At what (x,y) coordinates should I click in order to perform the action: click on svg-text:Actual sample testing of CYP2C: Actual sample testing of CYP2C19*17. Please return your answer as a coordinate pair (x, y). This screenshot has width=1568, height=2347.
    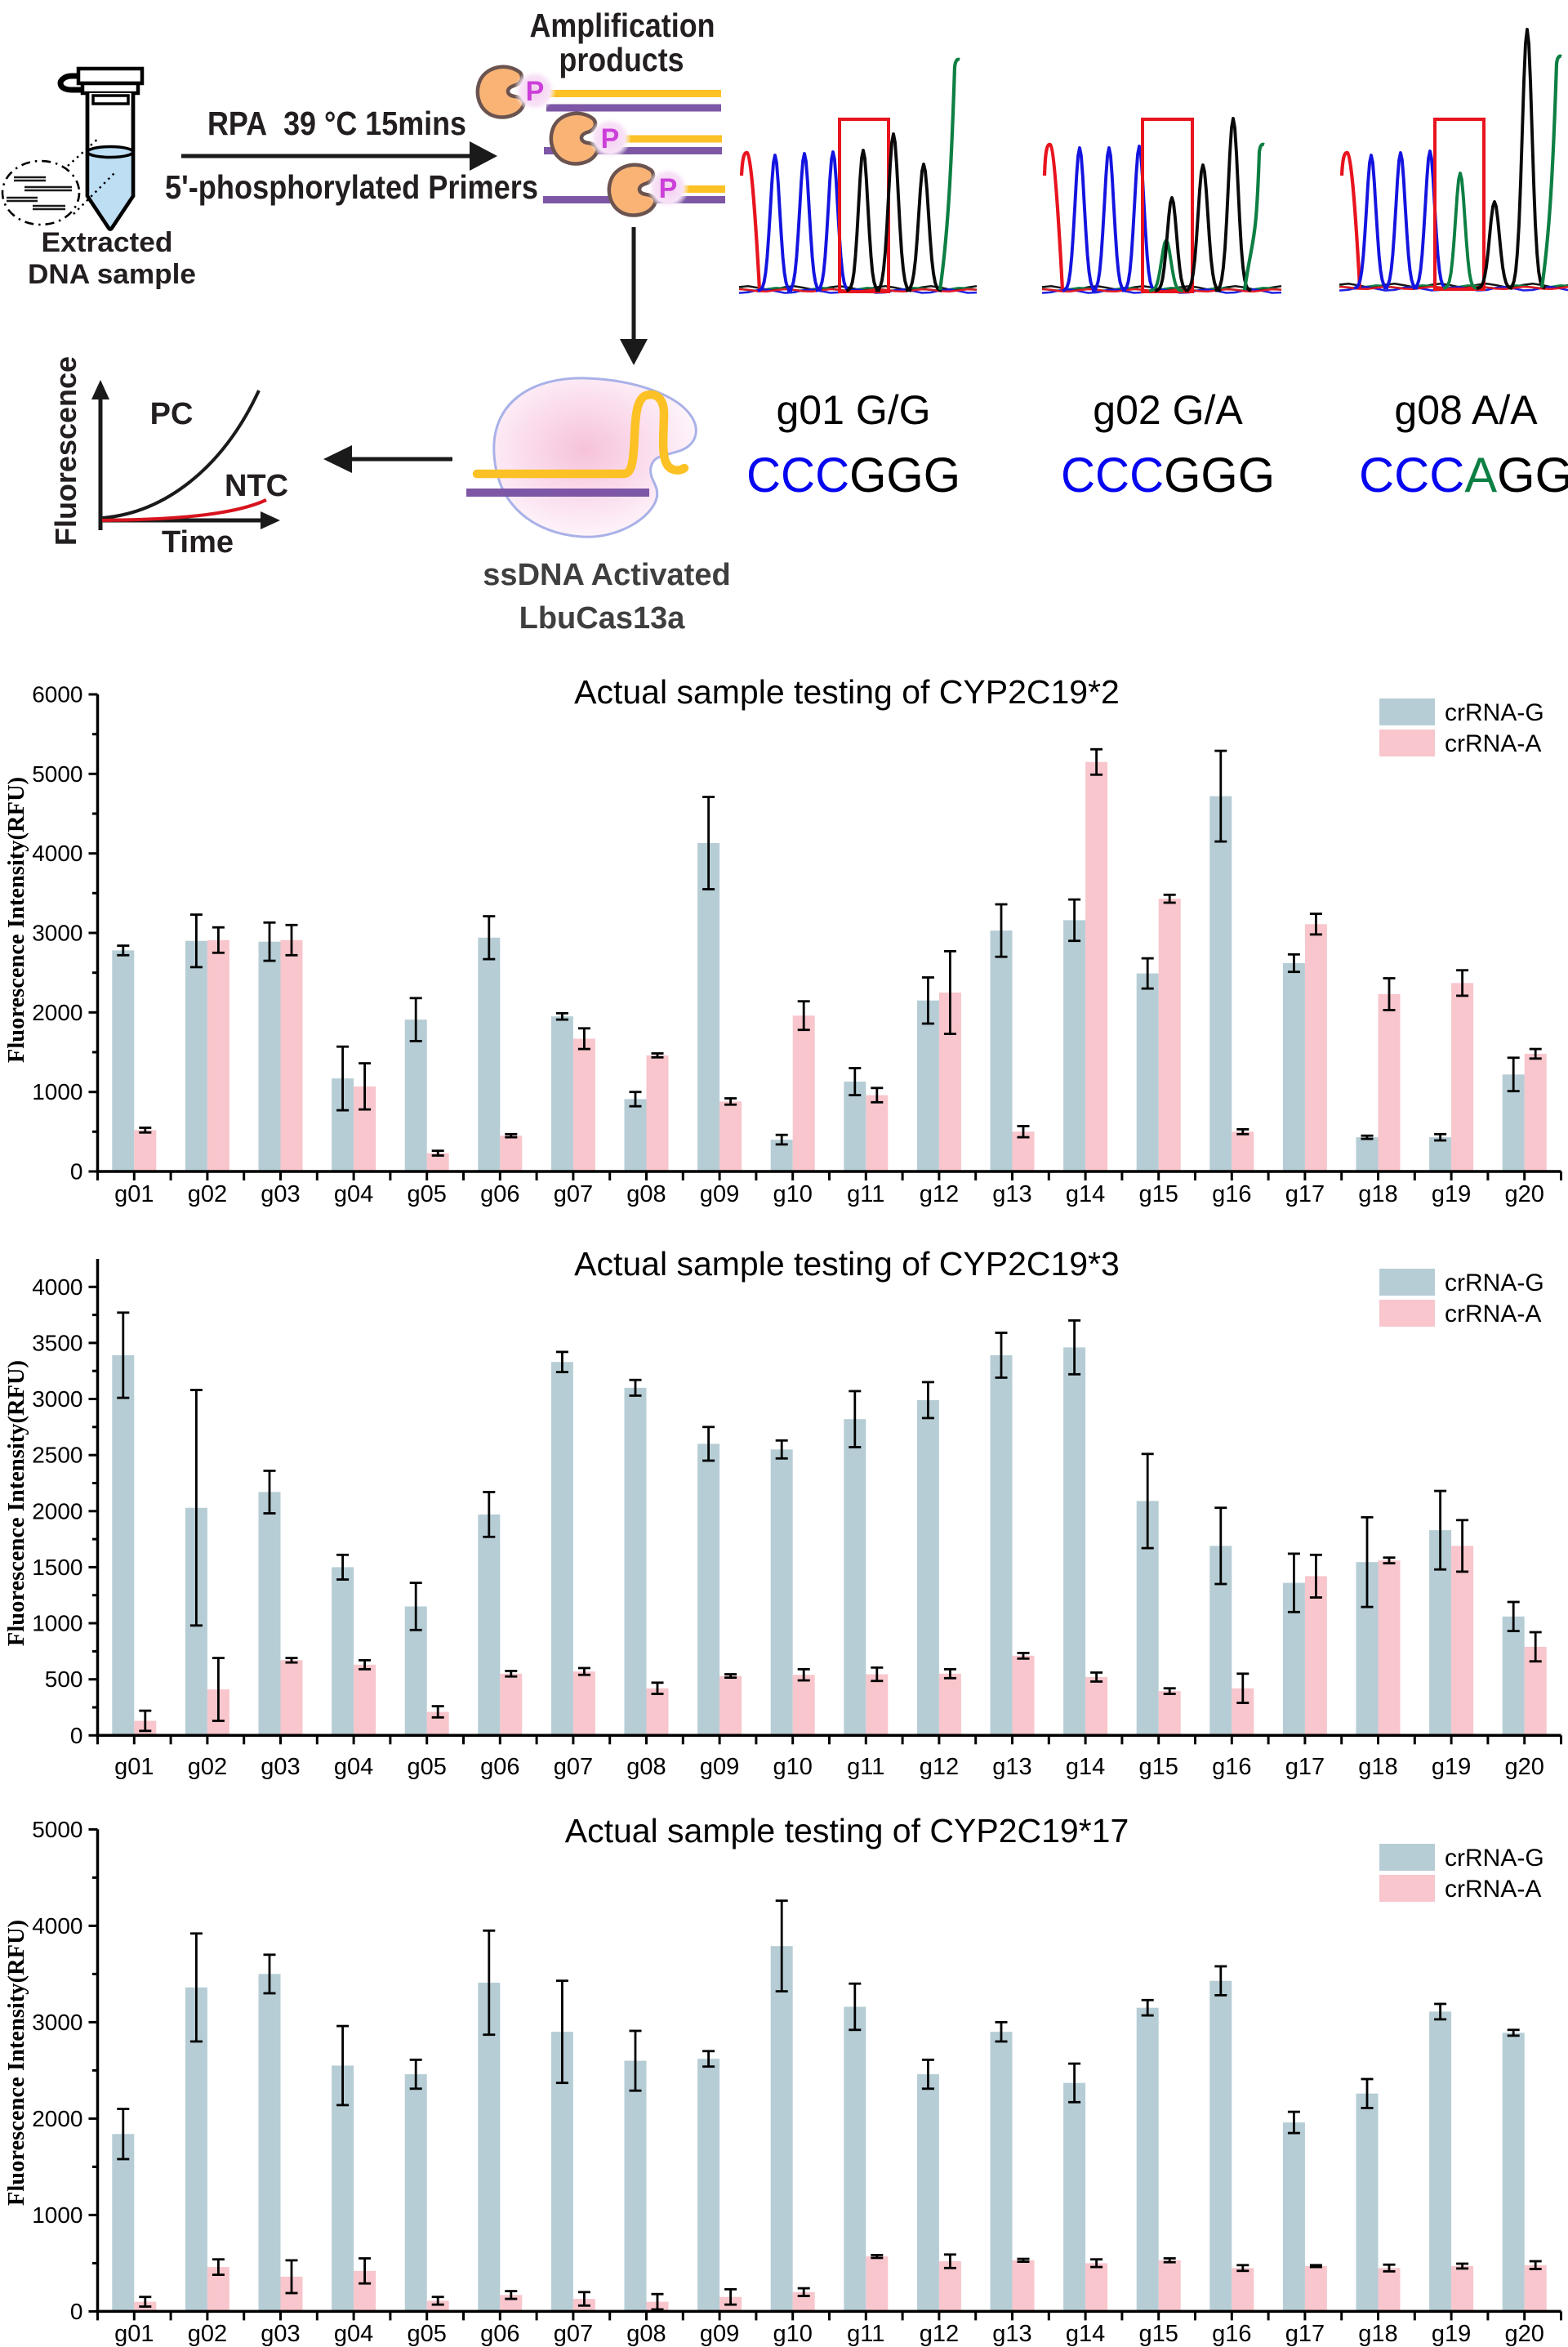
    Looking at the image, I should click on (847, 1831).